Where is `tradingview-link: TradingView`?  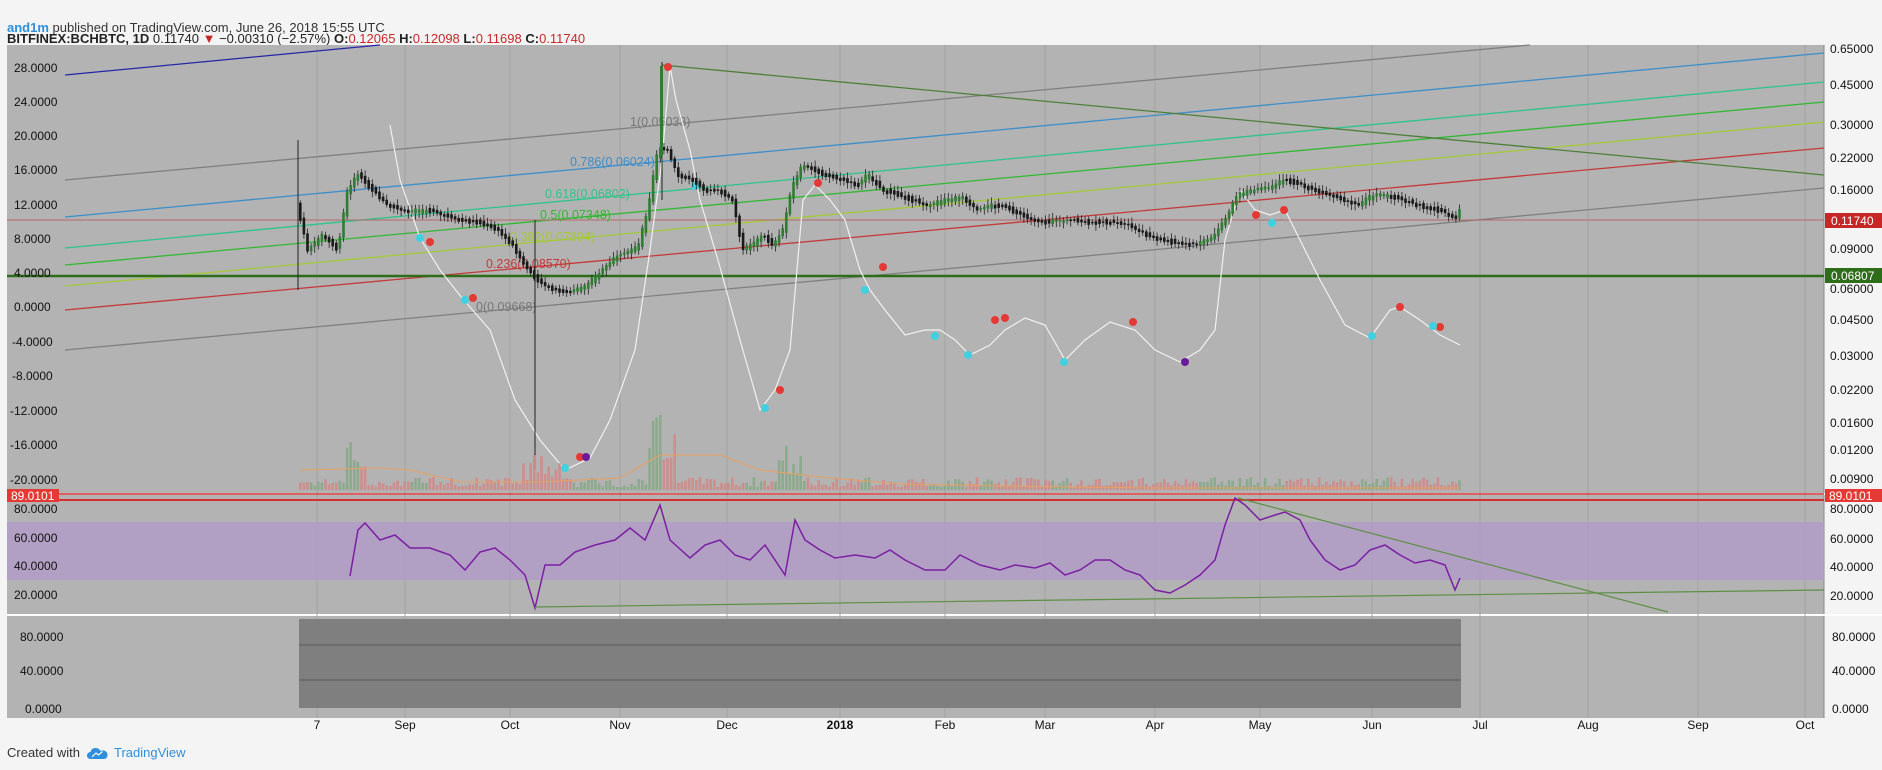
tradingview-link: TradingView is located at coordinates (136, 752).